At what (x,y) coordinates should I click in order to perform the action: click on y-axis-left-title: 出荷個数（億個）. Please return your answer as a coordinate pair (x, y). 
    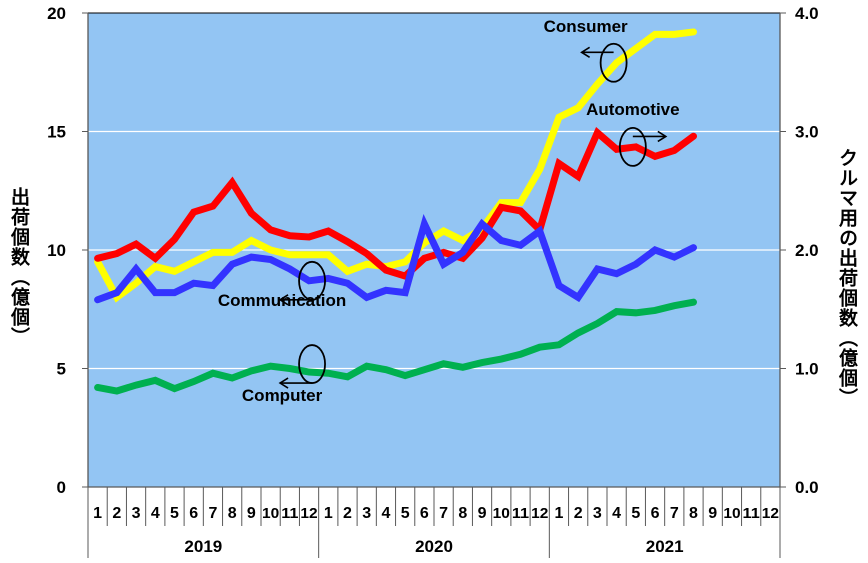
    Looking at the image, I should click on (19, 267).